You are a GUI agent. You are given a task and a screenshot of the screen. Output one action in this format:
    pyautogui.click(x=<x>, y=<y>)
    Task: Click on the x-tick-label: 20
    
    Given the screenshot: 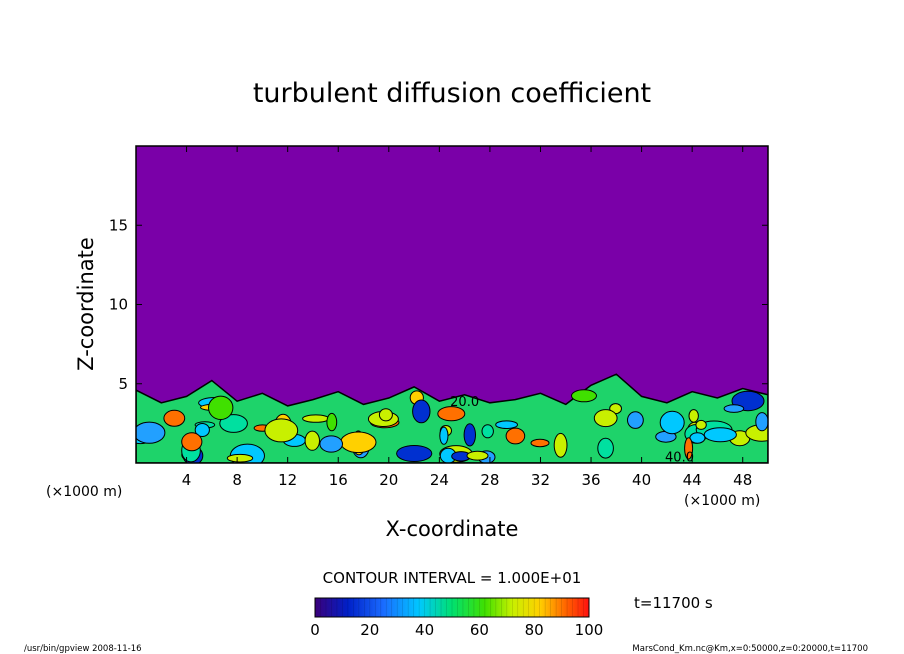 What is the action you would take?
    pyautogui.click(x=388, y=480)
    